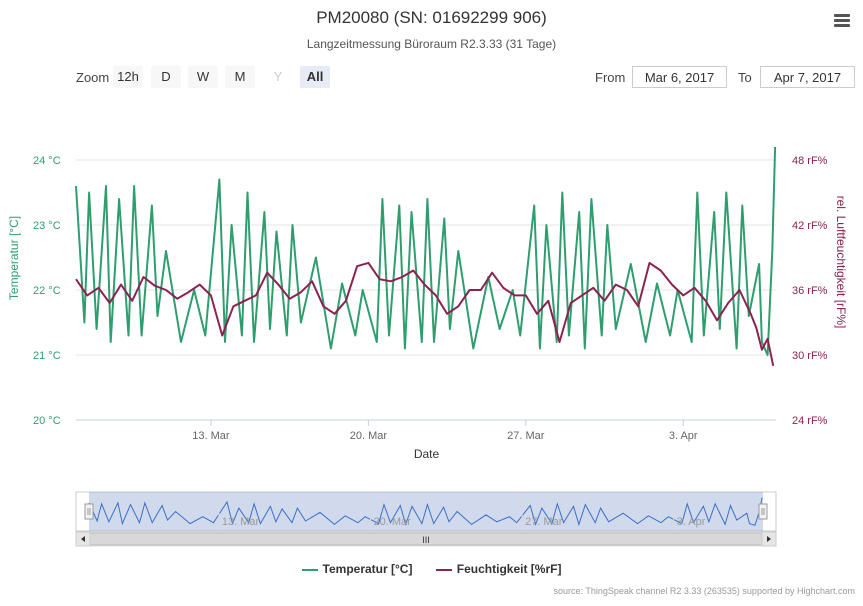 This screenshot has width=863, height=606. Describe the element at coordinates (211, 436) in the screenshot. I see `x-tick-label: 13. Mar` at that location.